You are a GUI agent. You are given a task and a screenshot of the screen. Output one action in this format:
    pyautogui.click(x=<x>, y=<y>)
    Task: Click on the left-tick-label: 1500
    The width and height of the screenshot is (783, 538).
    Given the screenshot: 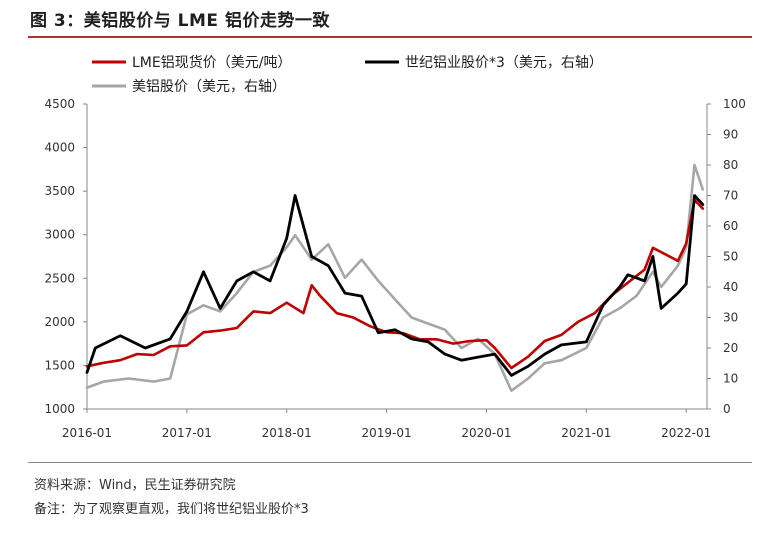 What is the action you would take?
    pyautogui.click(x=59, y=365)
    